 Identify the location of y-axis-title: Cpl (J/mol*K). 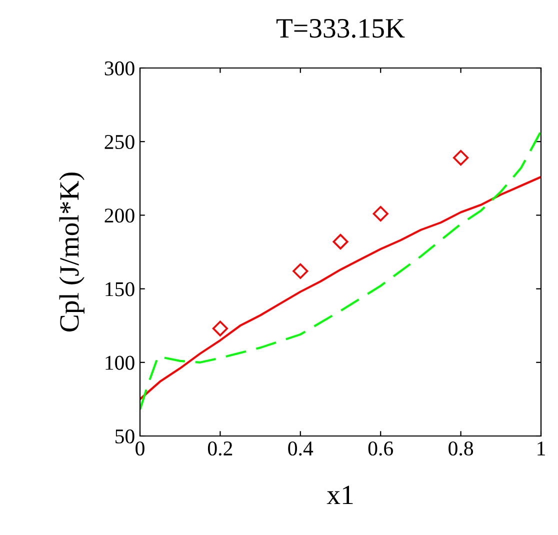
(71, 252).